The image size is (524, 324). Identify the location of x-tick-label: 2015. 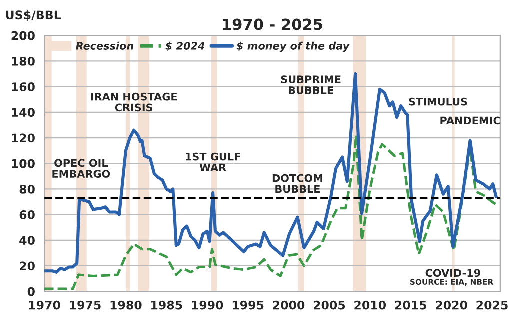
(410, 305).